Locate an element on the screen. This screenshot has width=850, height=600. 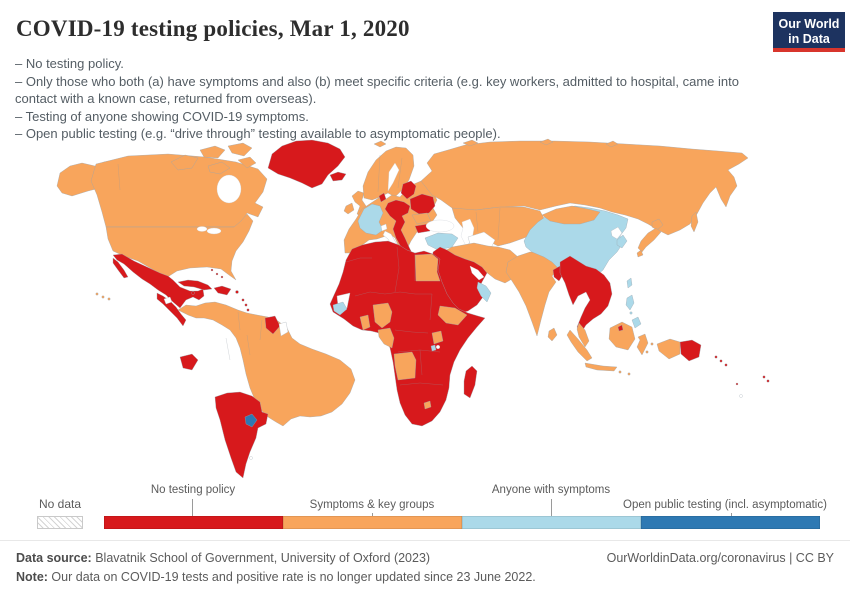
country-hispaniola is located at coordinates (222, 290).